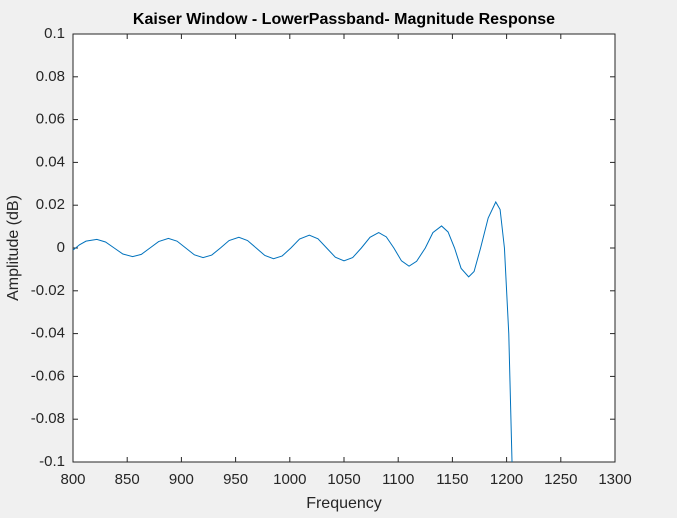 The image size is (677, 518). What do you see at coordinates (50, 204) in the screenshot?
I see `y-tick-label: 0.02` at bounding box center [50, 204].